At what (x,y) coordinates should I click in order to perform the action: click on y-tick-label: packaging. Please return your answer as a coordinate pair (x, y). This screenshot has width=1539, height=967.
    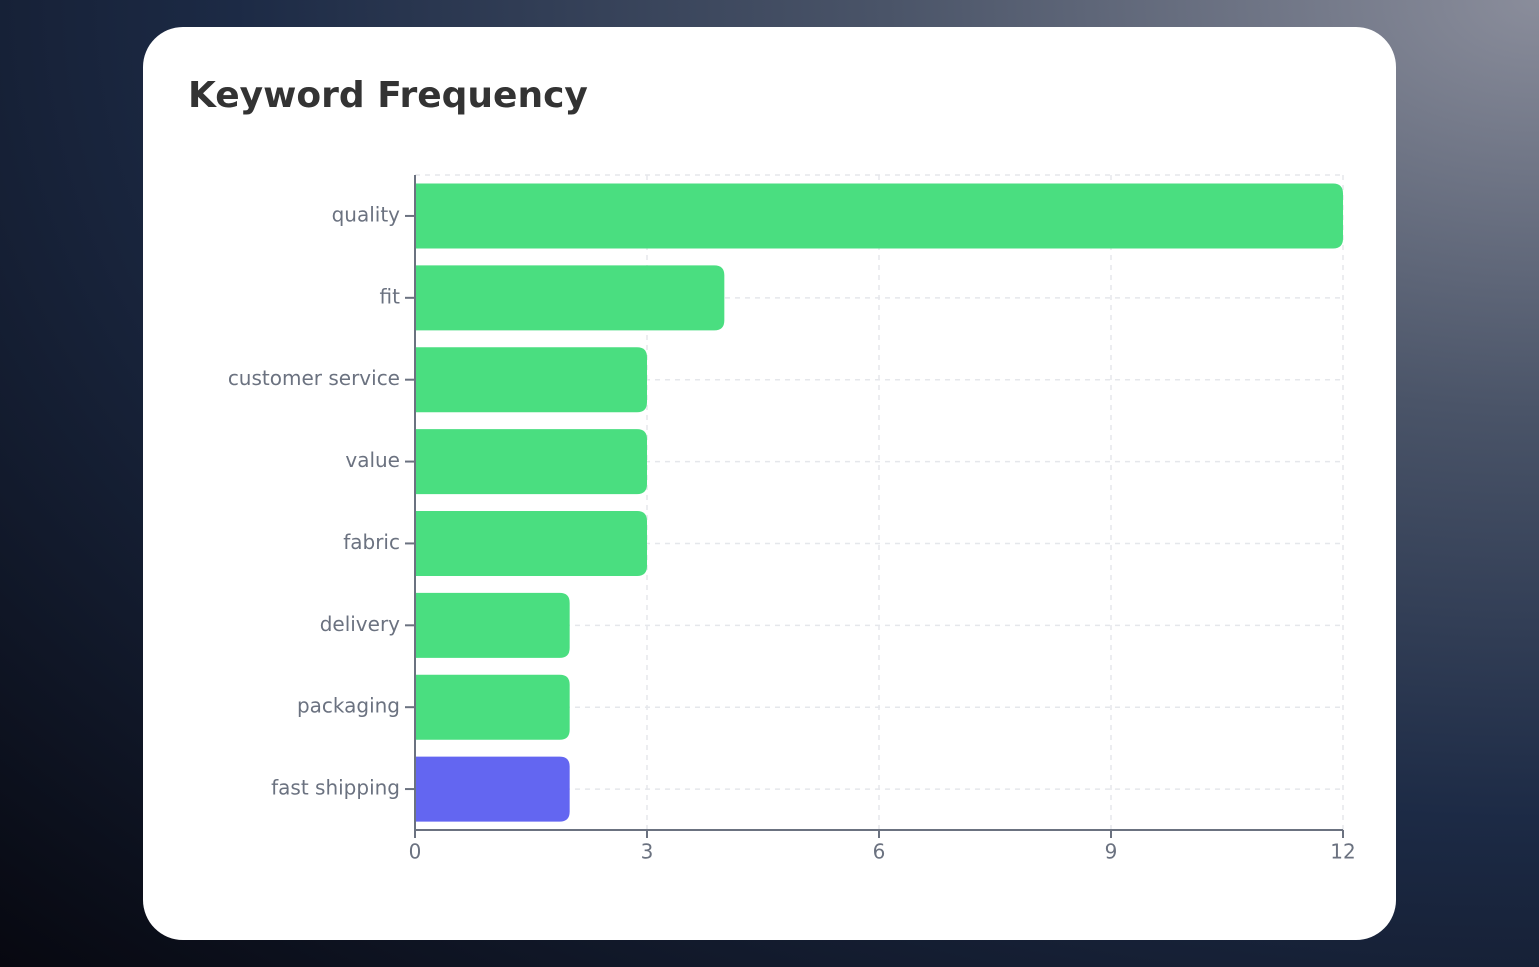
    Looking at the image, I should click on (348, 706).